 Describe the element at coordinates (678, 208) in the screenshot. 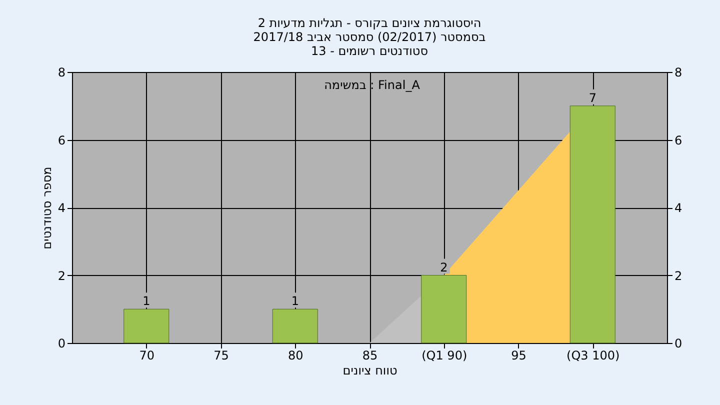

I see `y2-tick-label: 4` at that location.